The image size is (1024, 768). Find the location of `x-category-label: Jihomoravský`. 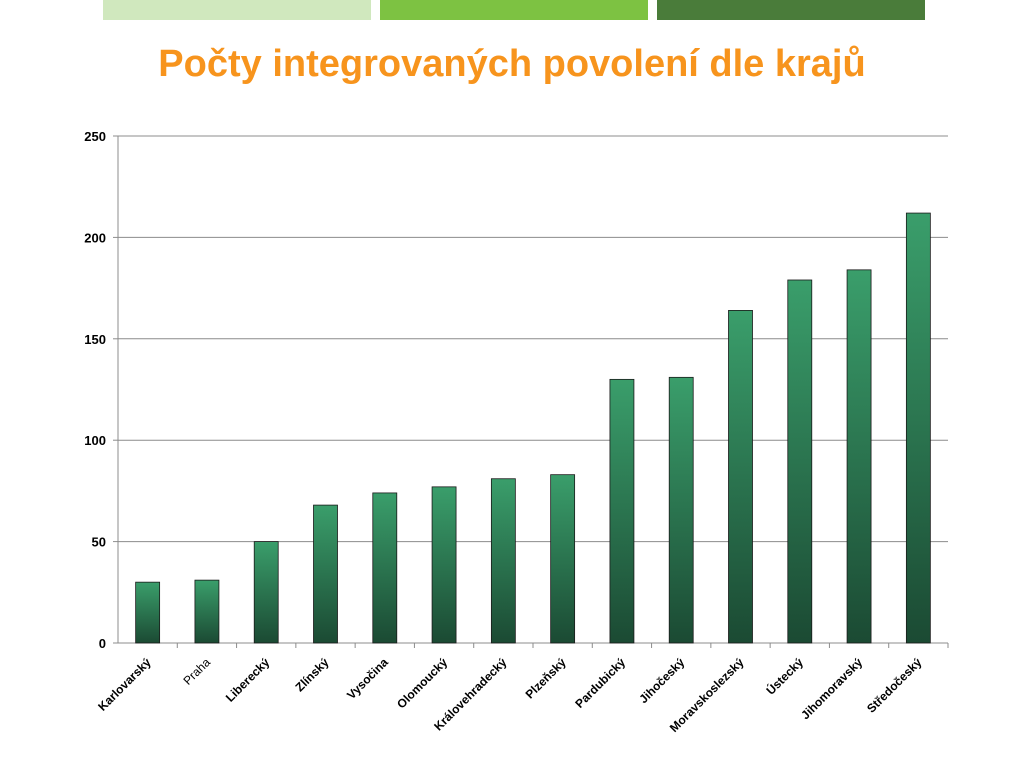

x-category-label: Jihomoravský is located at coordinates (831, 688).